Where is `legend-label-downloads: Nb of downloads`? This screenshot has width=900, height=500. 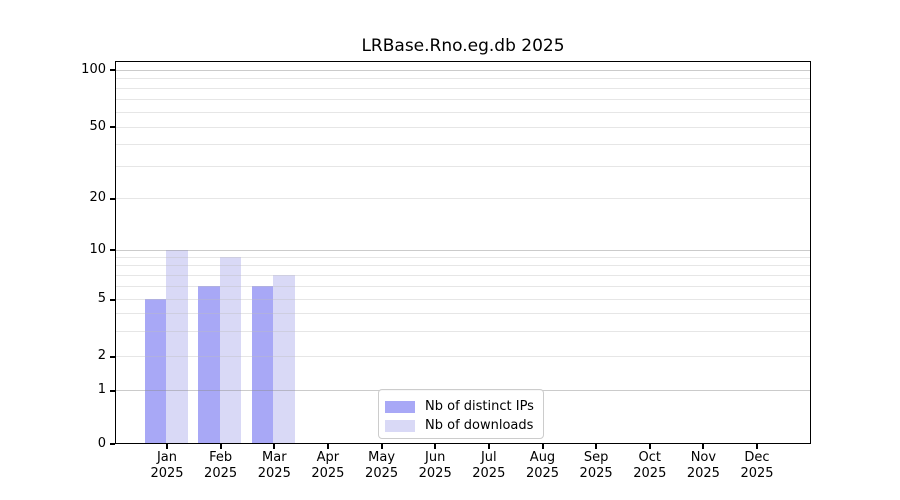 legend-label-downloads: Nb of downloads is located at coordinates (479, 425).